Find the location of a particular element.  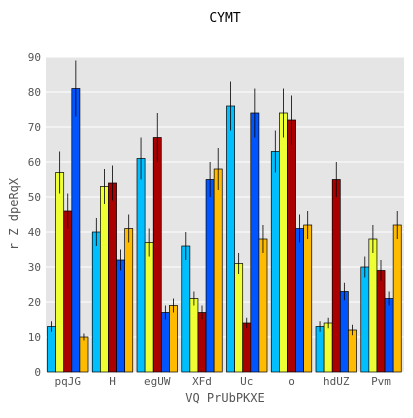

y-tick-label: 10 is located at coordinates (34, 337).